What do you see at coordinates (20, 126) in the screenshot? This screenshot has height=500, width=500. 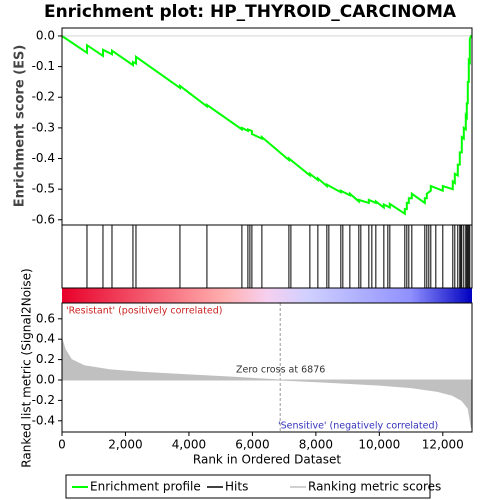 I see `y-axis-label: Enrichment score (ES)` at bounding box center [20, 126].